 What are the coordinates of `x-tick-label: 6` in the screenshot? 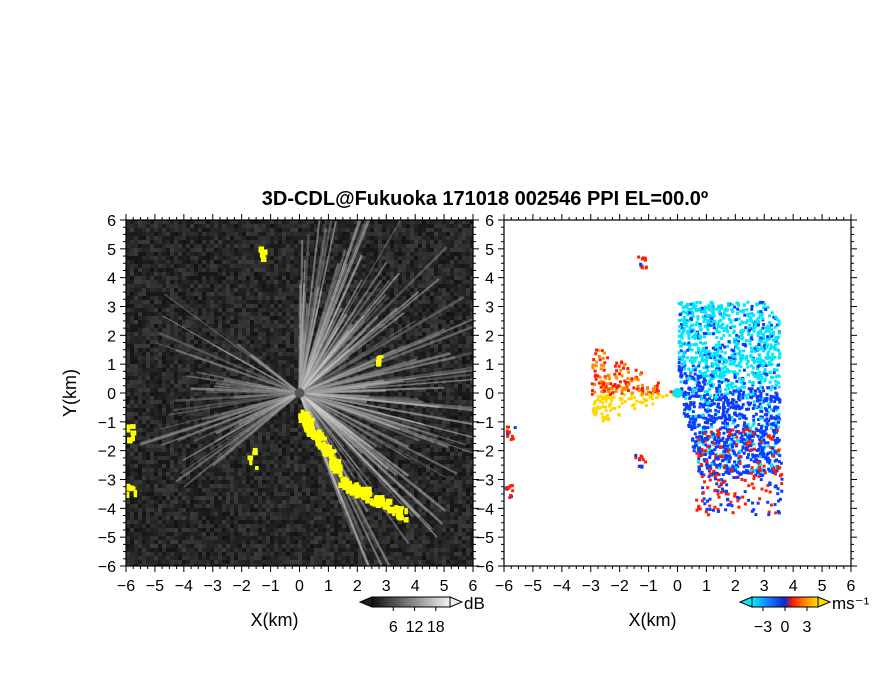 It's located at (473, 586).